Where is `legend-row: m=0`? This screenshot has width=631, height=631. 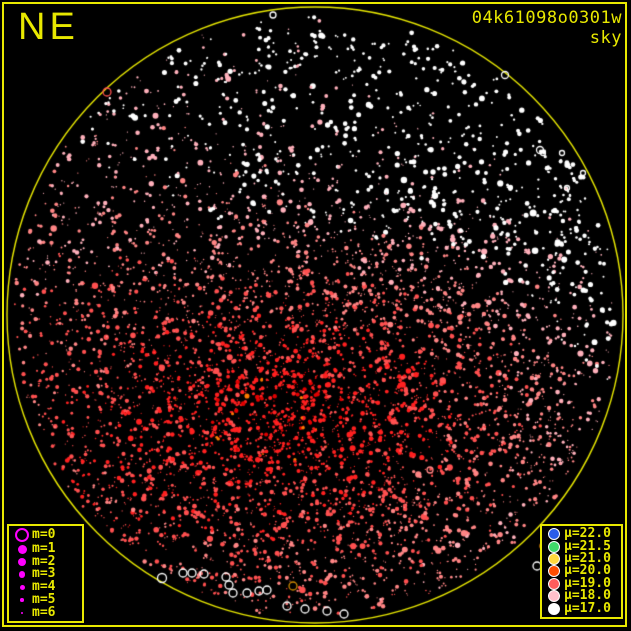 legend-row: m=0 is located at coordinates (46, 535).